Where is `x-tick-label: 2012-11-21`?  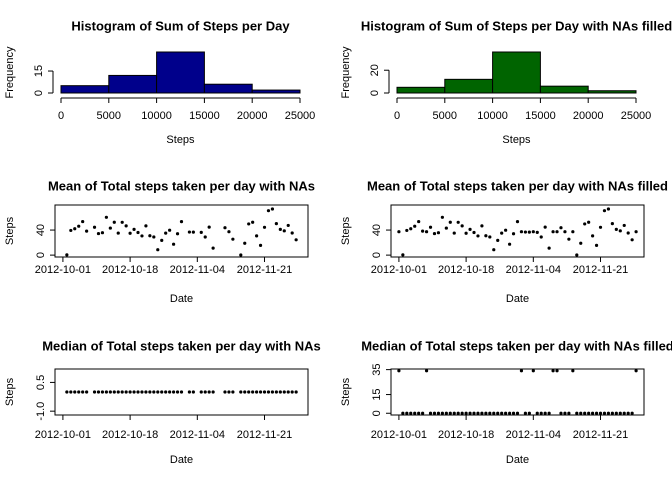
x-tick-label: 2012-11-21 is located at coordinates (264, 270).